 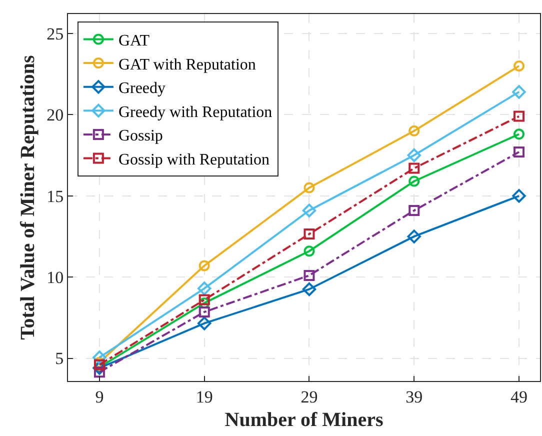 I want to click on legend-label: Gossip with Reputation, so click(x=194, y=159).